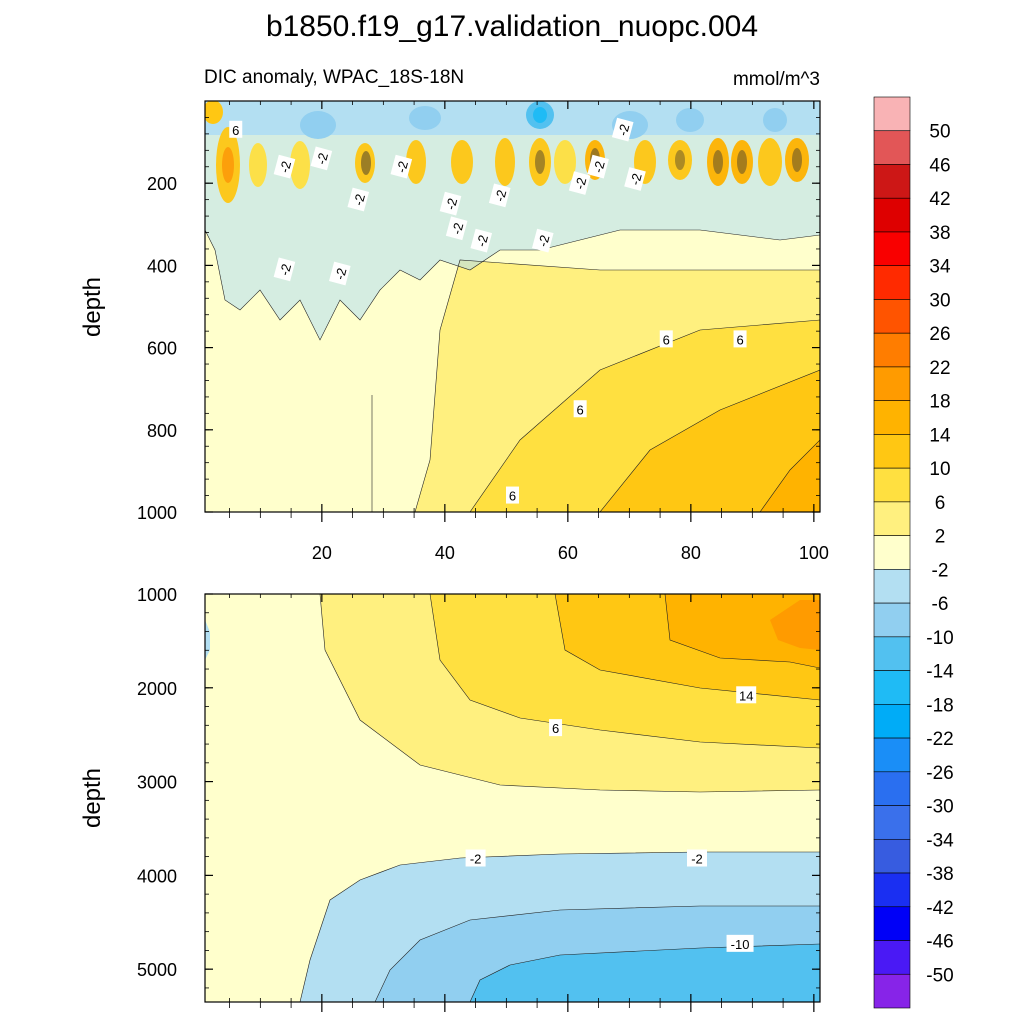 This screenshot has width=1024, height=1024. What do you see at coordinates (157, 876) in the screenshot?
I see `y-tick-label: 4000` at bounding box center [157, 876].